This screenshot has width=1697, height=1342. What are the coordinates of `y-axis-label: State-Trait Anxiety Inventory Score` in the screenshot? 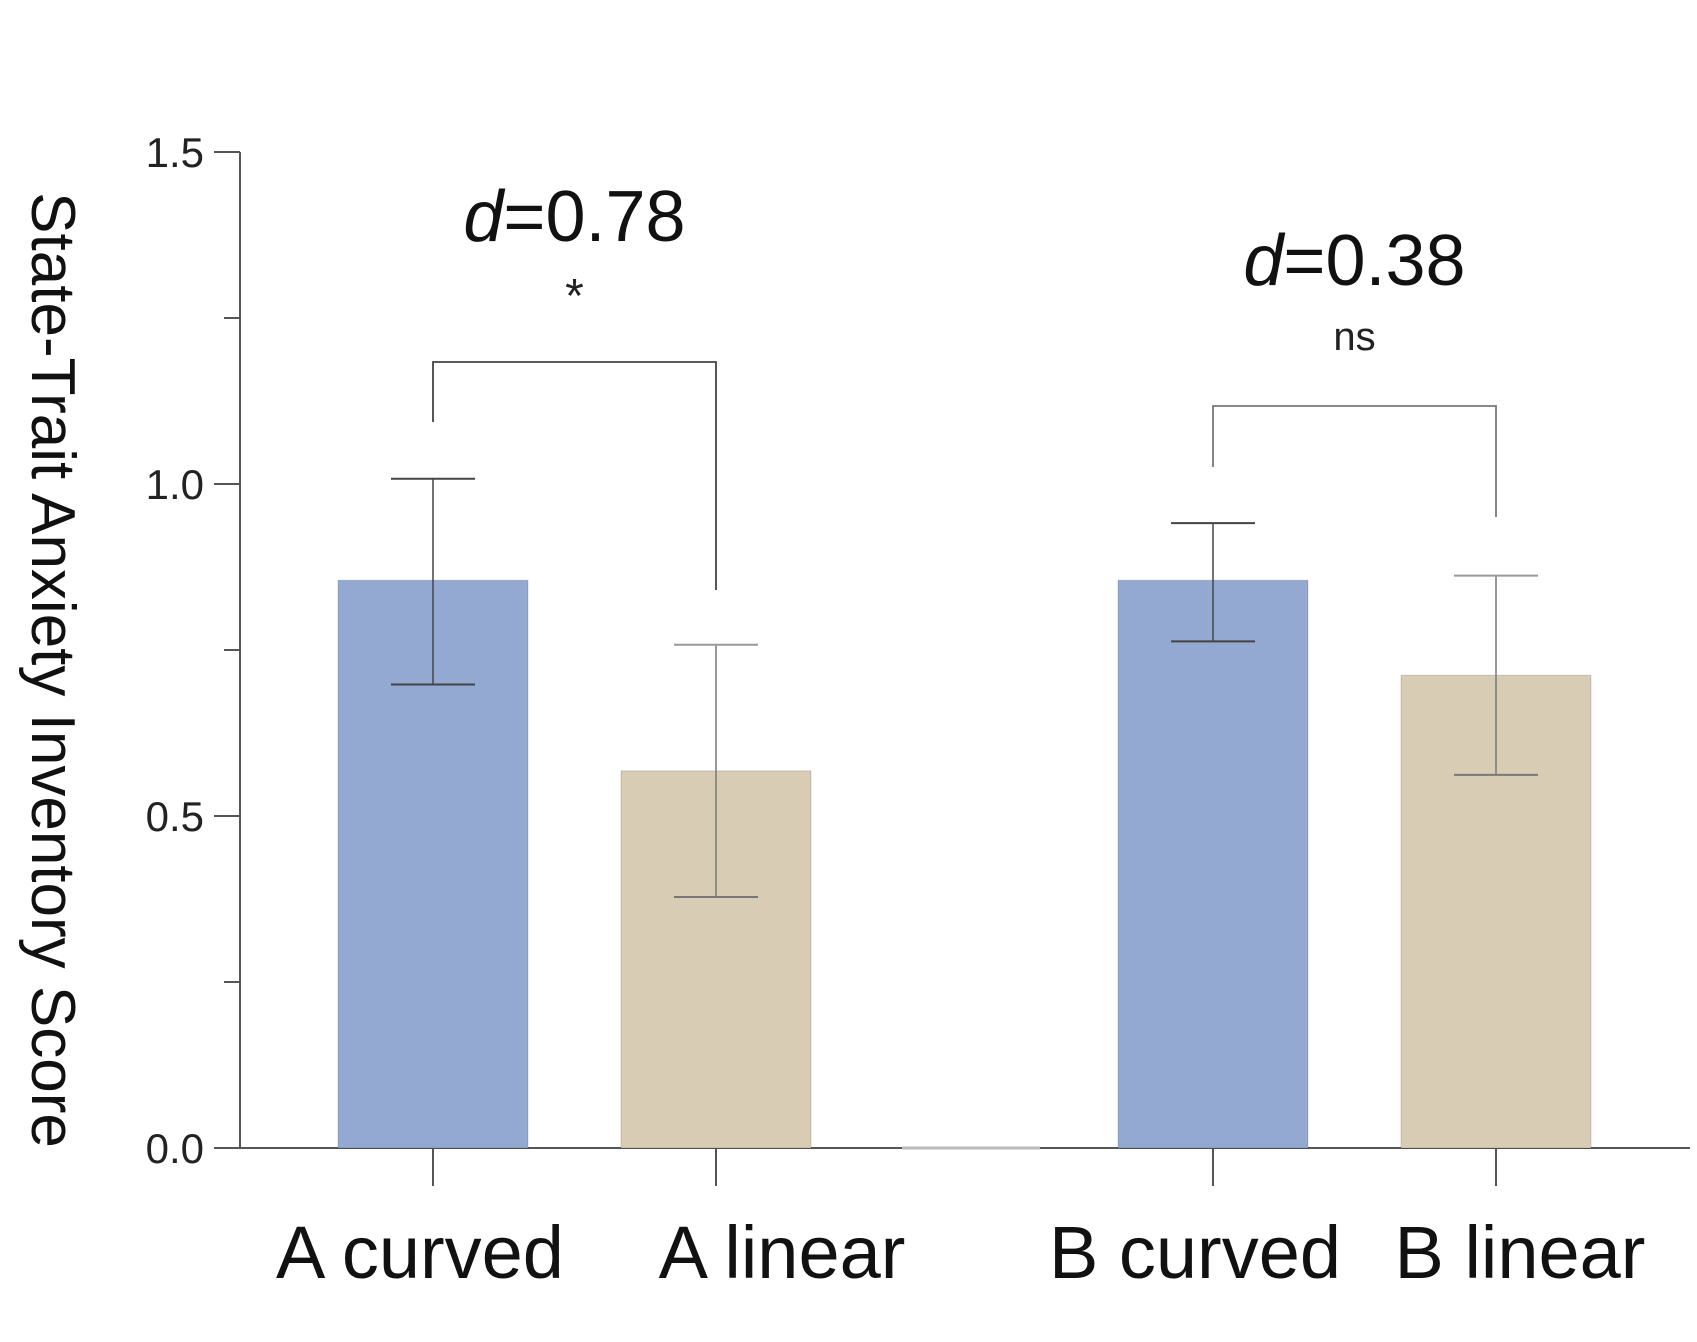 It's located at (52, 670).